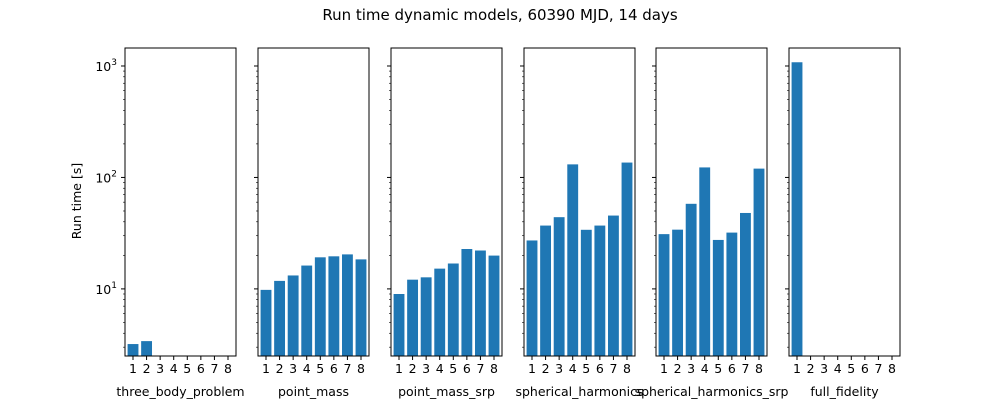 This screenshot has width=1000, height=400. What do you see at coordinates (579, 391) in the screenshot?
I see `x-axis-label: spherical_harmonics` at bounding box center [579, 391].